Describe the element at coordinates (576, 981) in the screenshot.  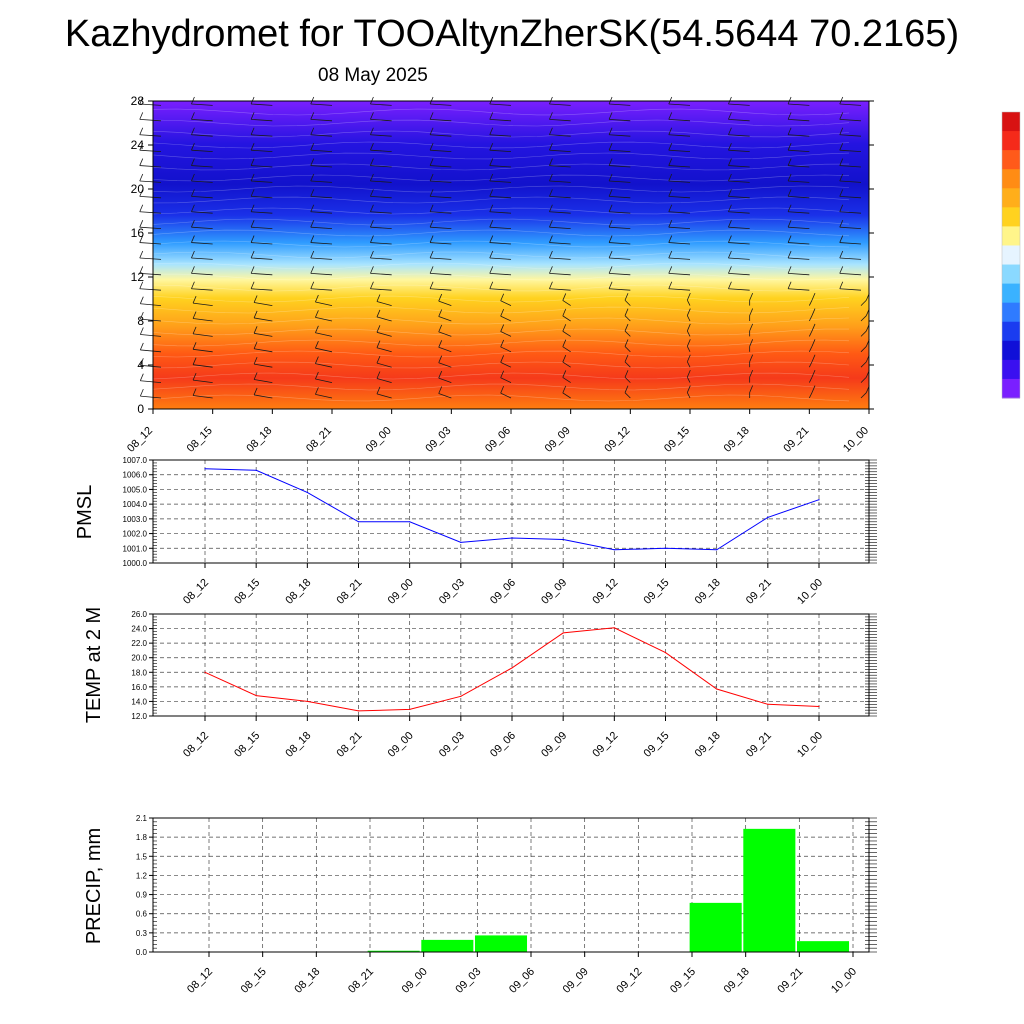
I see `x-tick-label: 09_09` at that location.